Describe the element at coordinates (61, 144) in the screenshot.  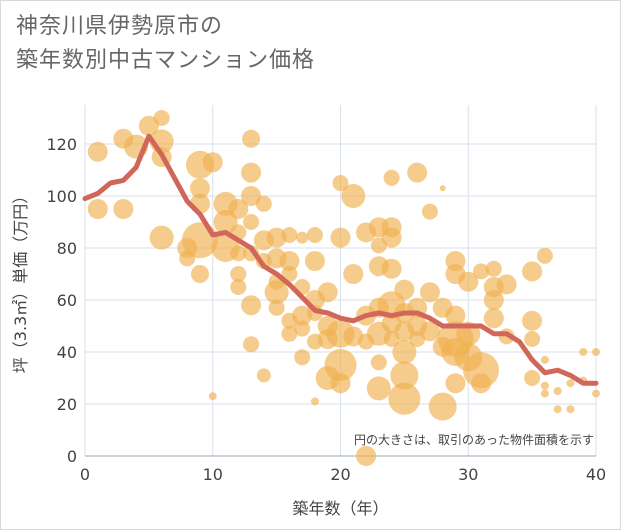
I see `y-tick-label: 120` at that location.